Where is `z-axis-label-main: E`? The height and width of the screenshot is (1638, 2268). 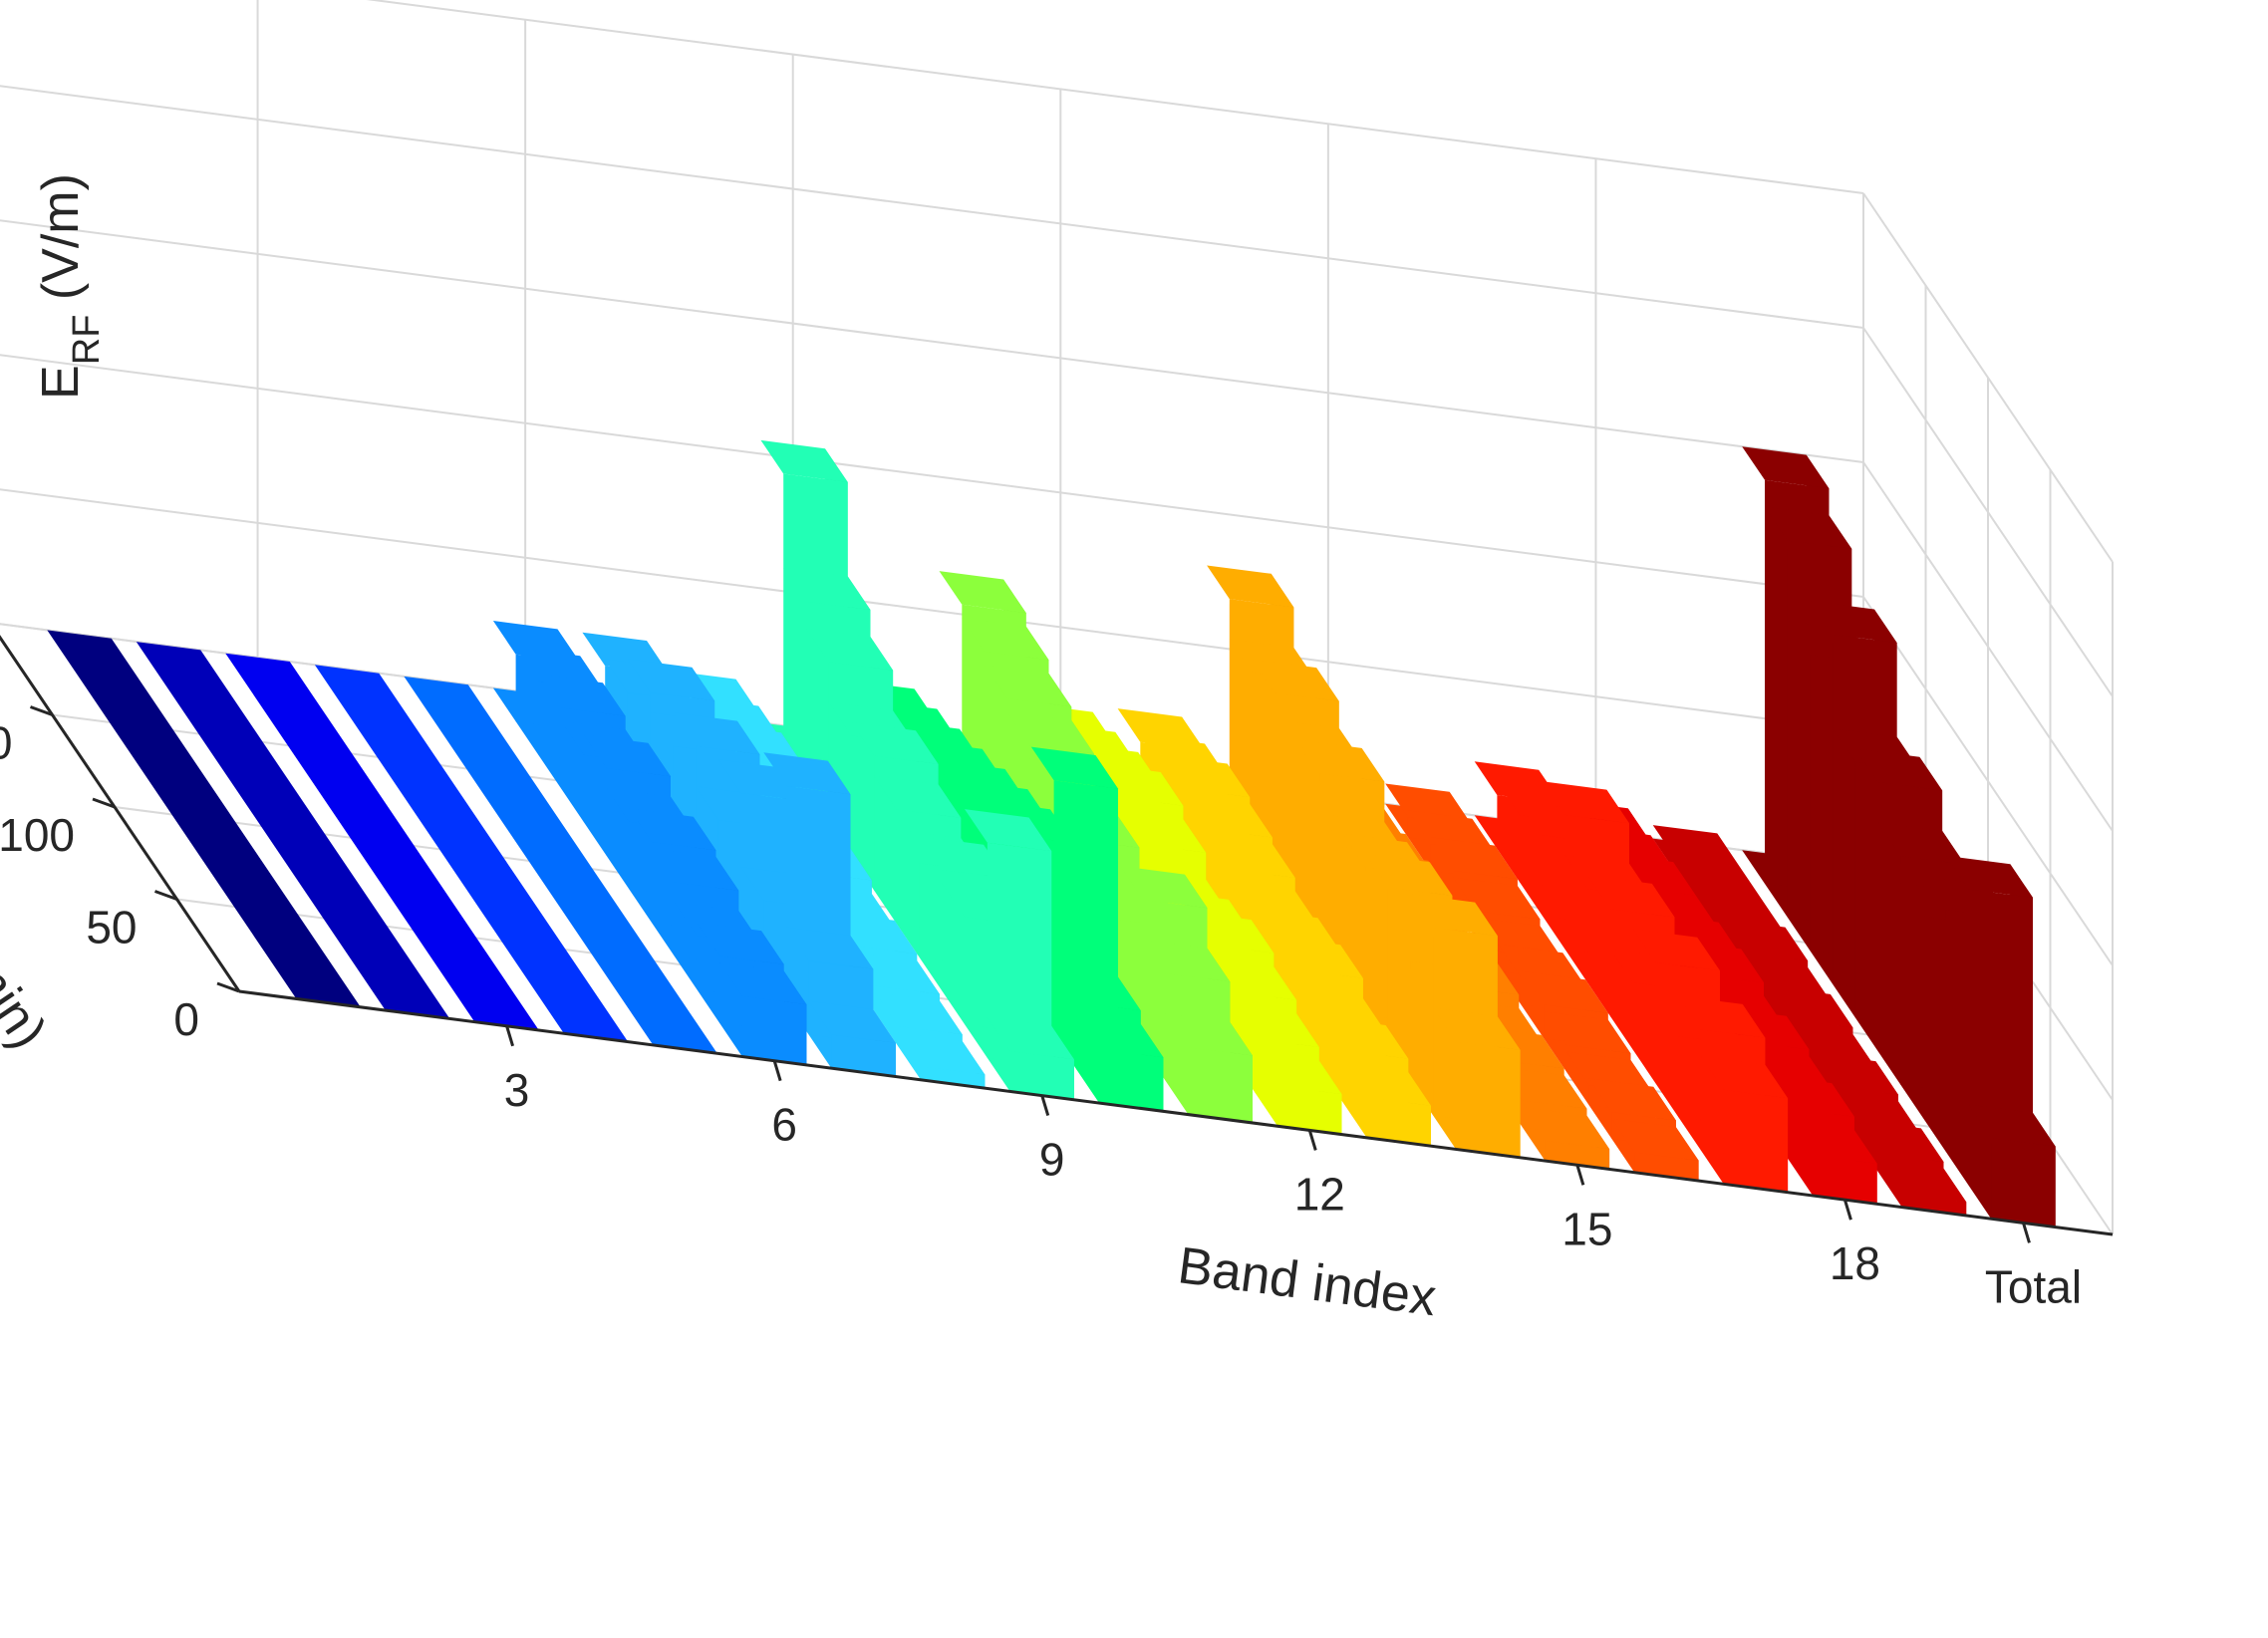
z-axis-label-main: E is located at coordinates (61, 382).